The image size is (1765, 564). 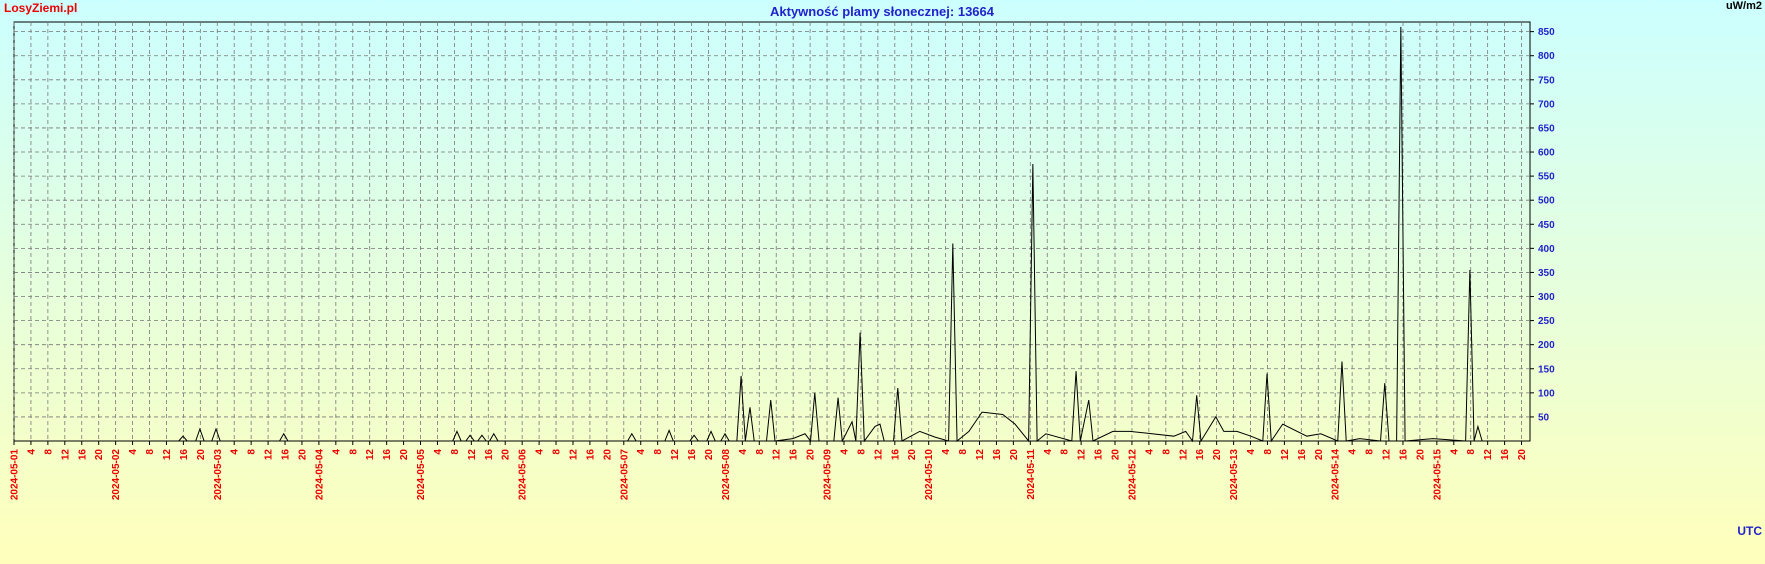 I want to click on x-tick-label: 2024-05-09, so click(x=828, y=475).